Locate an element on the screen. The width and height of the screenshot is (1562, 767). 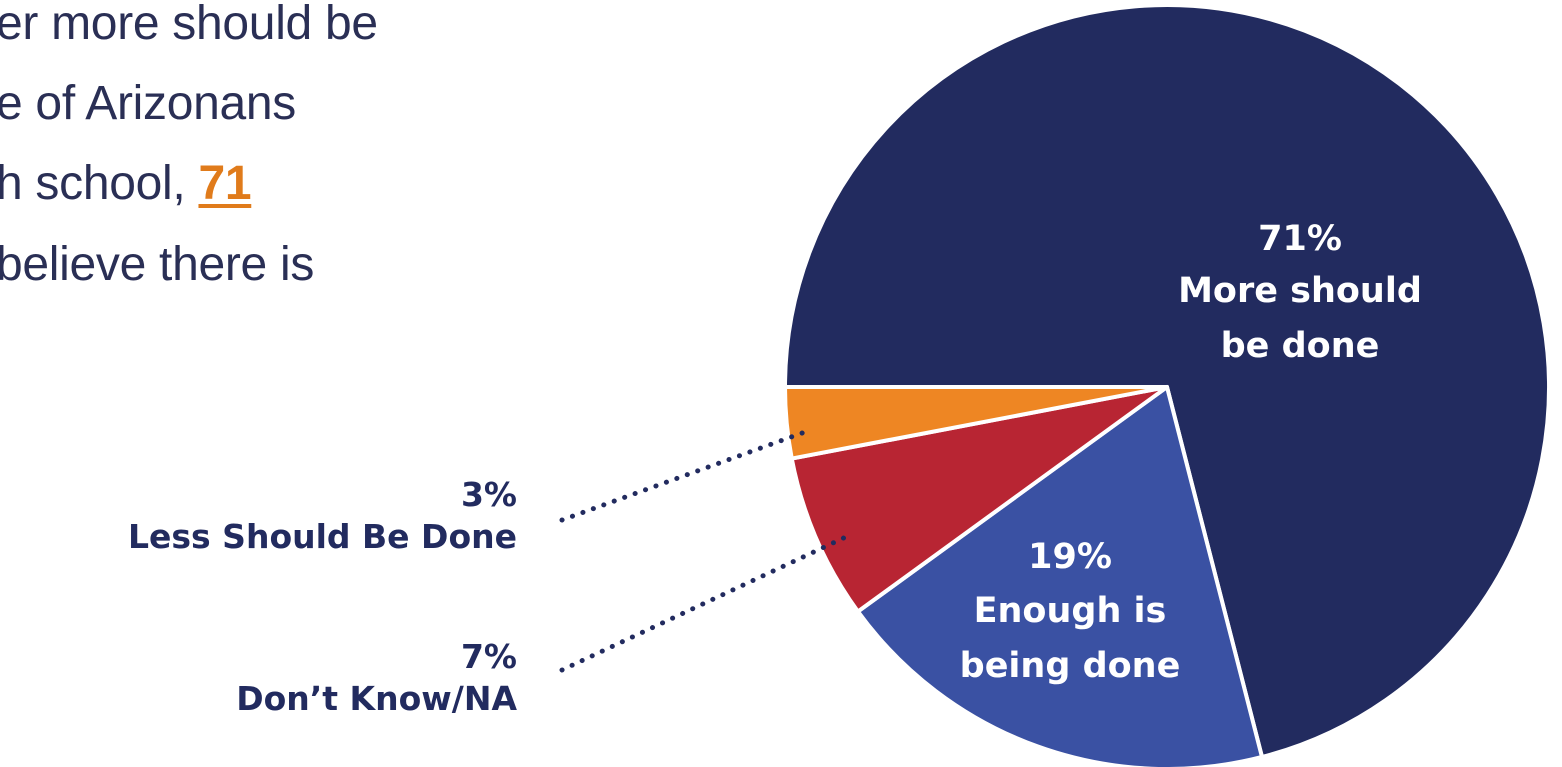
label-enough-line2: being done is located at coordinates (1070, 666).